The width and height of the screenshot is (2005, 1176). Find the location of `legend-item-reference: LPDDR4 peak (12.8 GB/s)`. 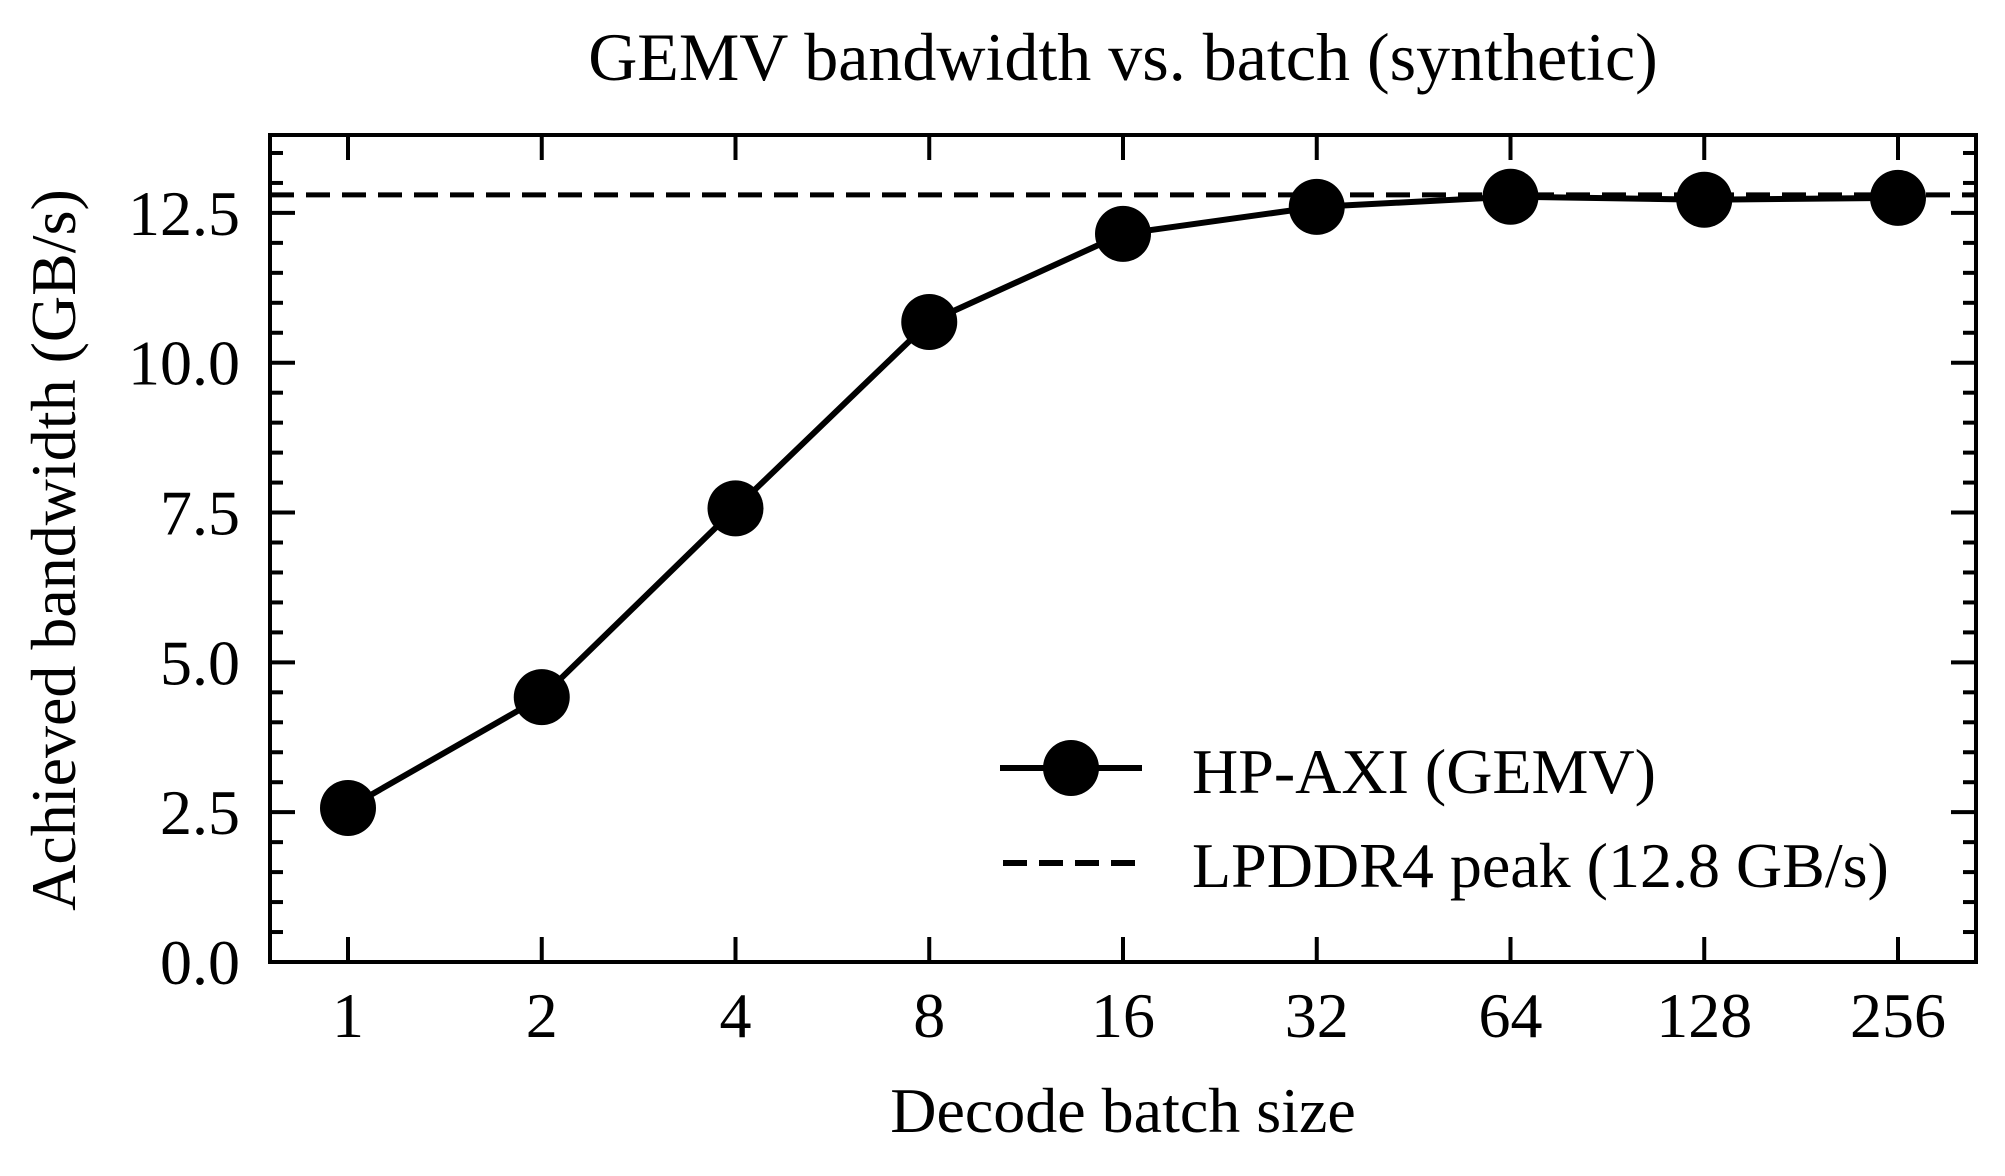

legend-item-reference: LPDDR4 peak (12.8 GB/s) is located at coordinates (1446, 865).